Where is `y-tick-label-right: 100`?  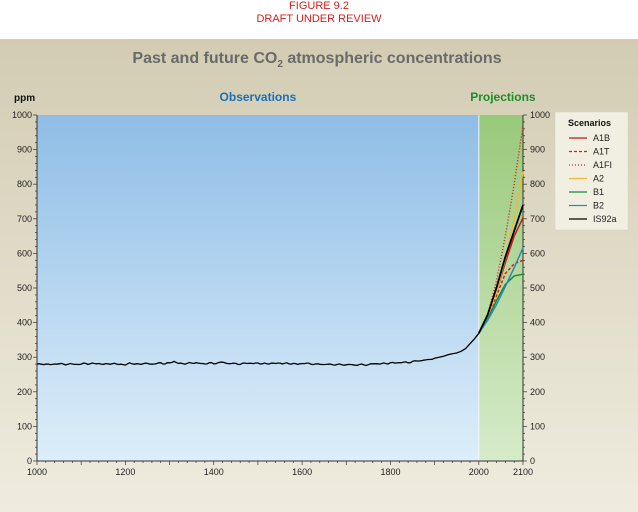
y-tick-label-right: 100 is located at coordinates (537, 426).